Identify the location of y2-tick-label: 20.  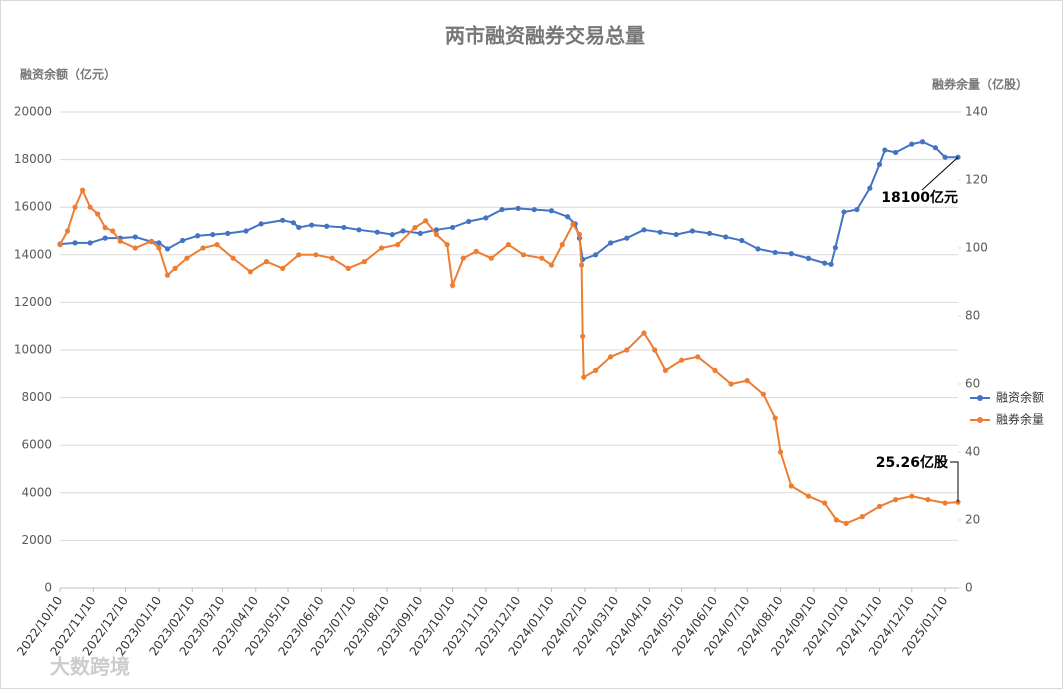
(972, 520).